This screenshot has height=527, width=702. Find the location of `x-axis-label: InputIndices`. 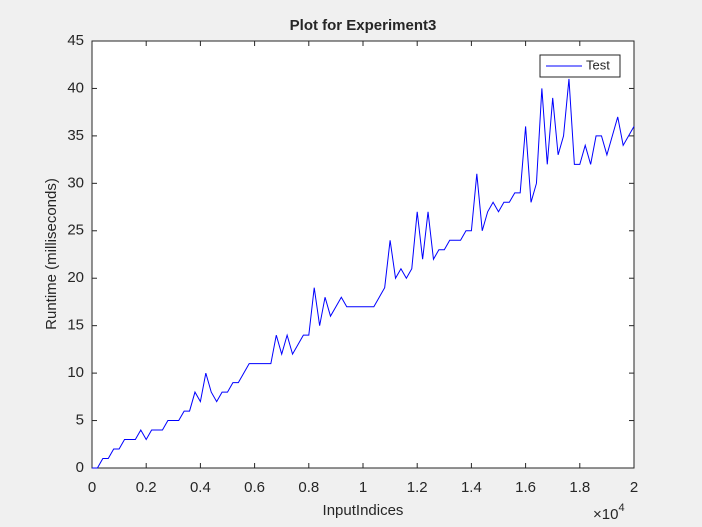

x-axis-label: InputIndices is located at coordinates (363, 510).